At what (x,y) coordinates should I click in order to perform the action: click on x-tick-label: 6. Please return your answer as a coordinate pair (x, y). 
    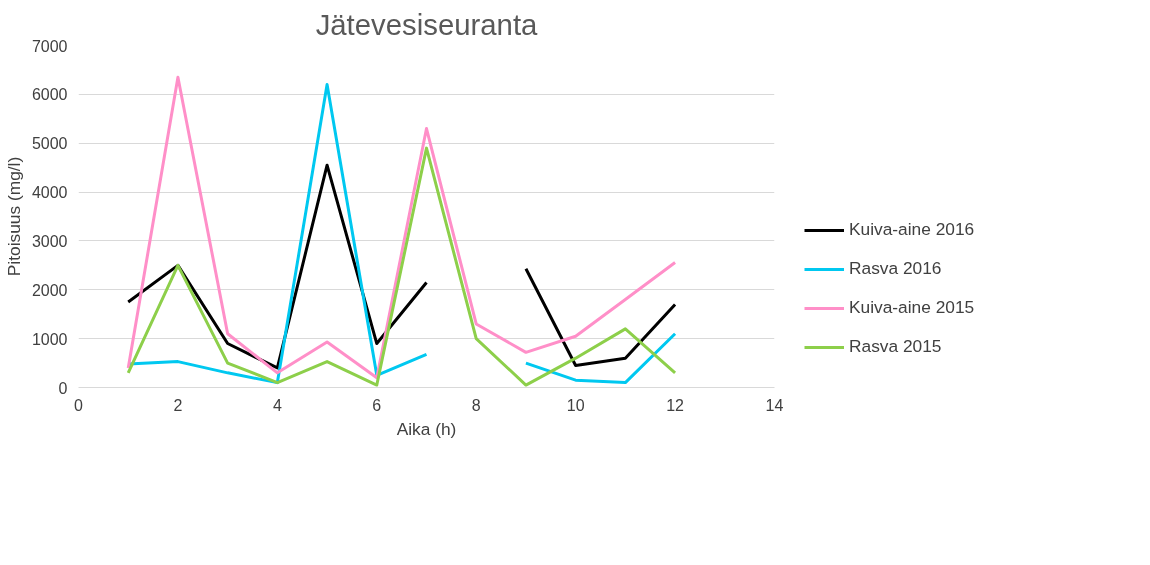
    Looking at the image, I should click on (377, 405).